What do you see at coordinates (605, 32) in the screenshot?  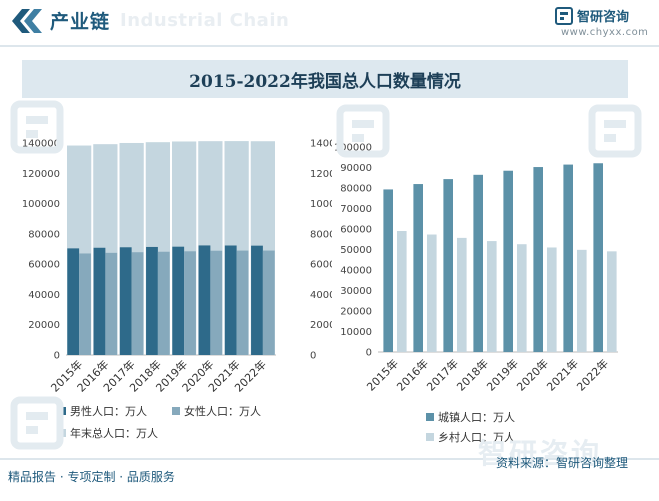 I see `brand-url: www.chyxx.com` at bounding box center [605, 32].